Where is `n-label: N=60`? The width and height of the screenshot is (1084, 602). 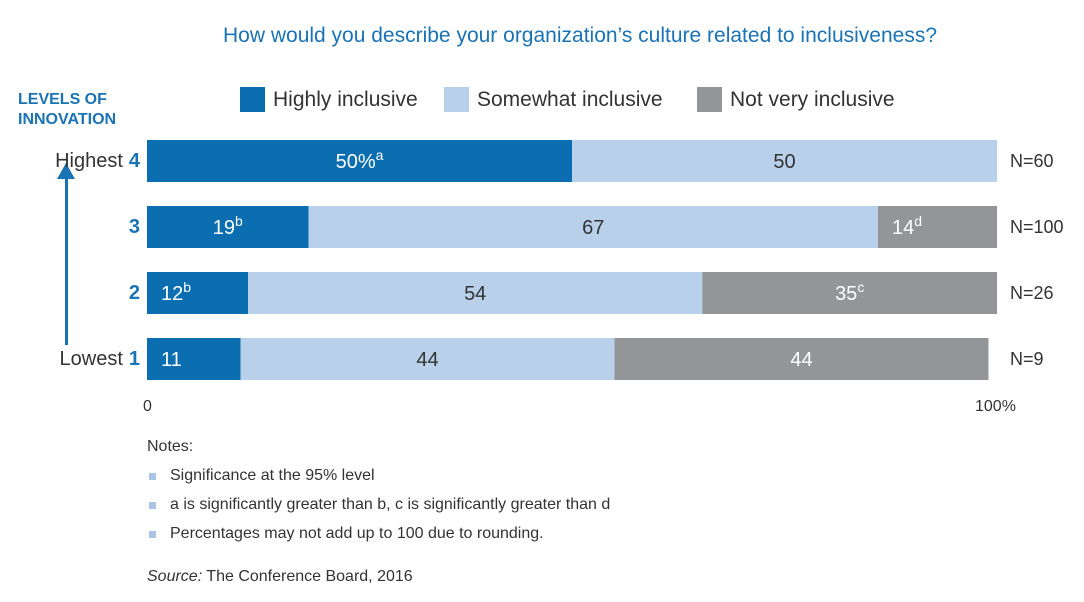
n-label: N=60 is located at coordinates (1032, 161).